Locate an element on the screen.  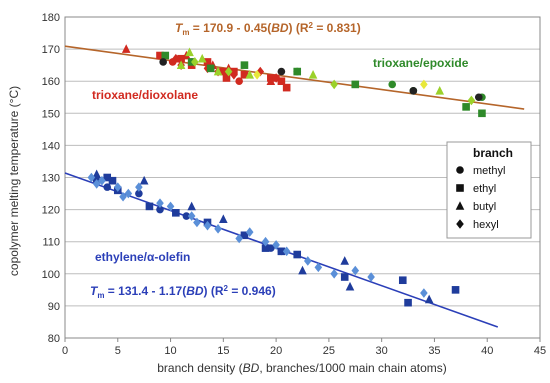
y-tick-label: 120 is located at coordinates (51, 211).